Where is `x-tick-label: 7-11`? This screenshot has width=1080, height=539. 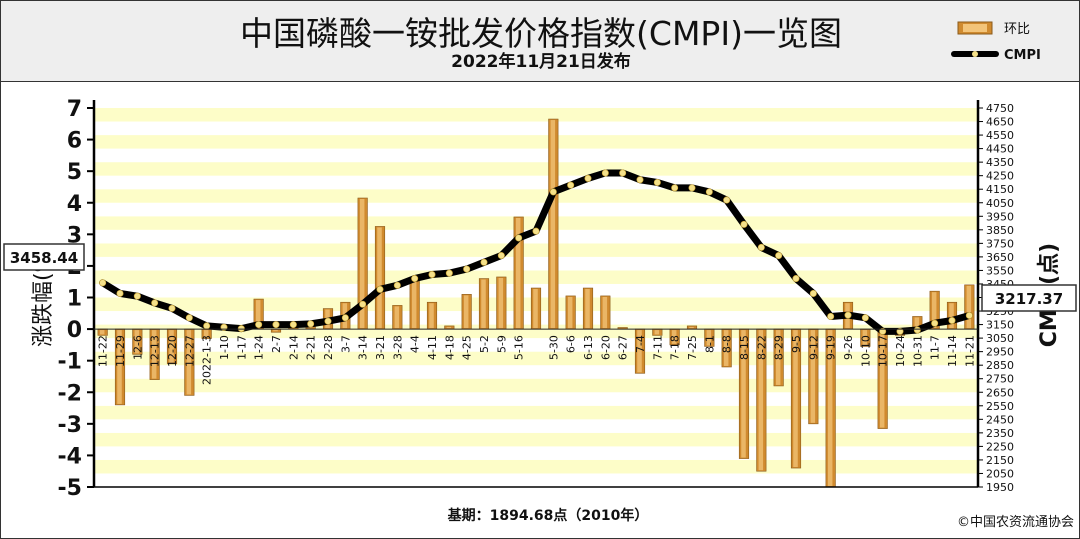 x-tick-label: 7-11 is located at coordinates (657, 347).